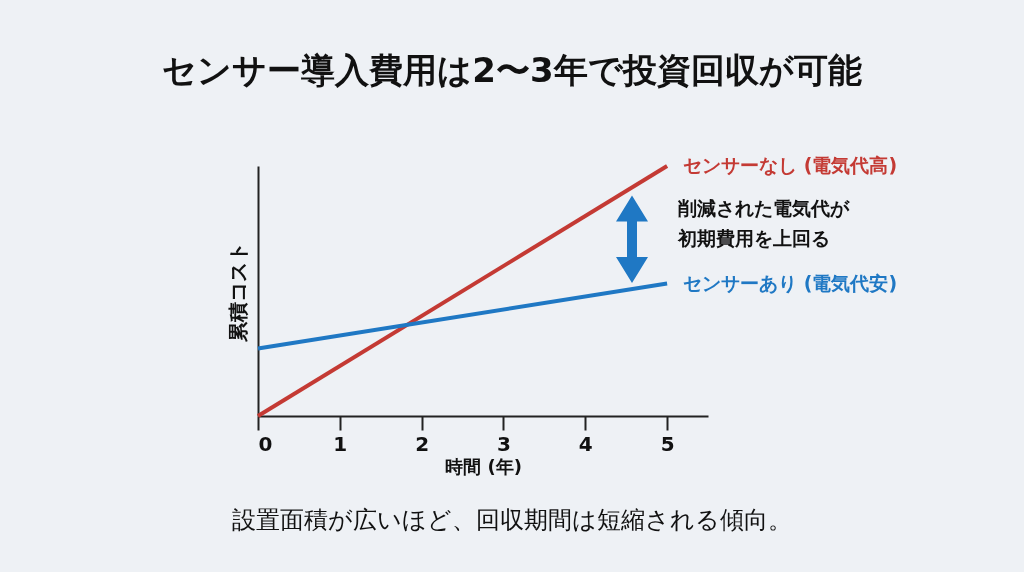 This screenshot has width=1024, height=572. I want to click on x-tick-label: 3, so click(503, 443).